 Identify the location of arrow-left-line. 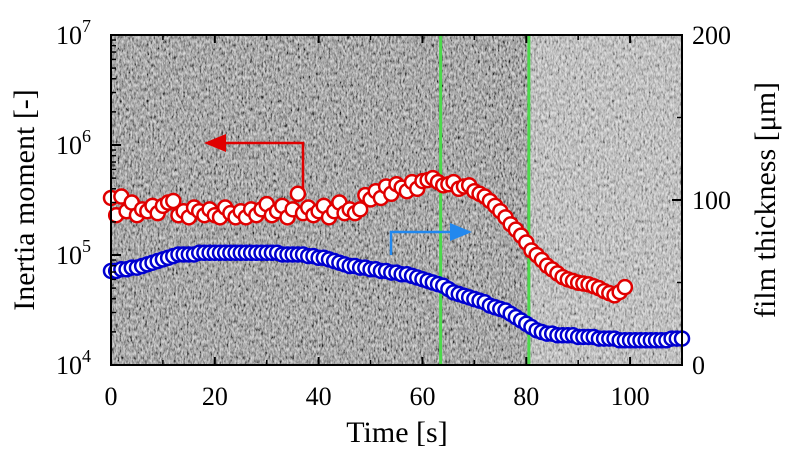
(264, 165).